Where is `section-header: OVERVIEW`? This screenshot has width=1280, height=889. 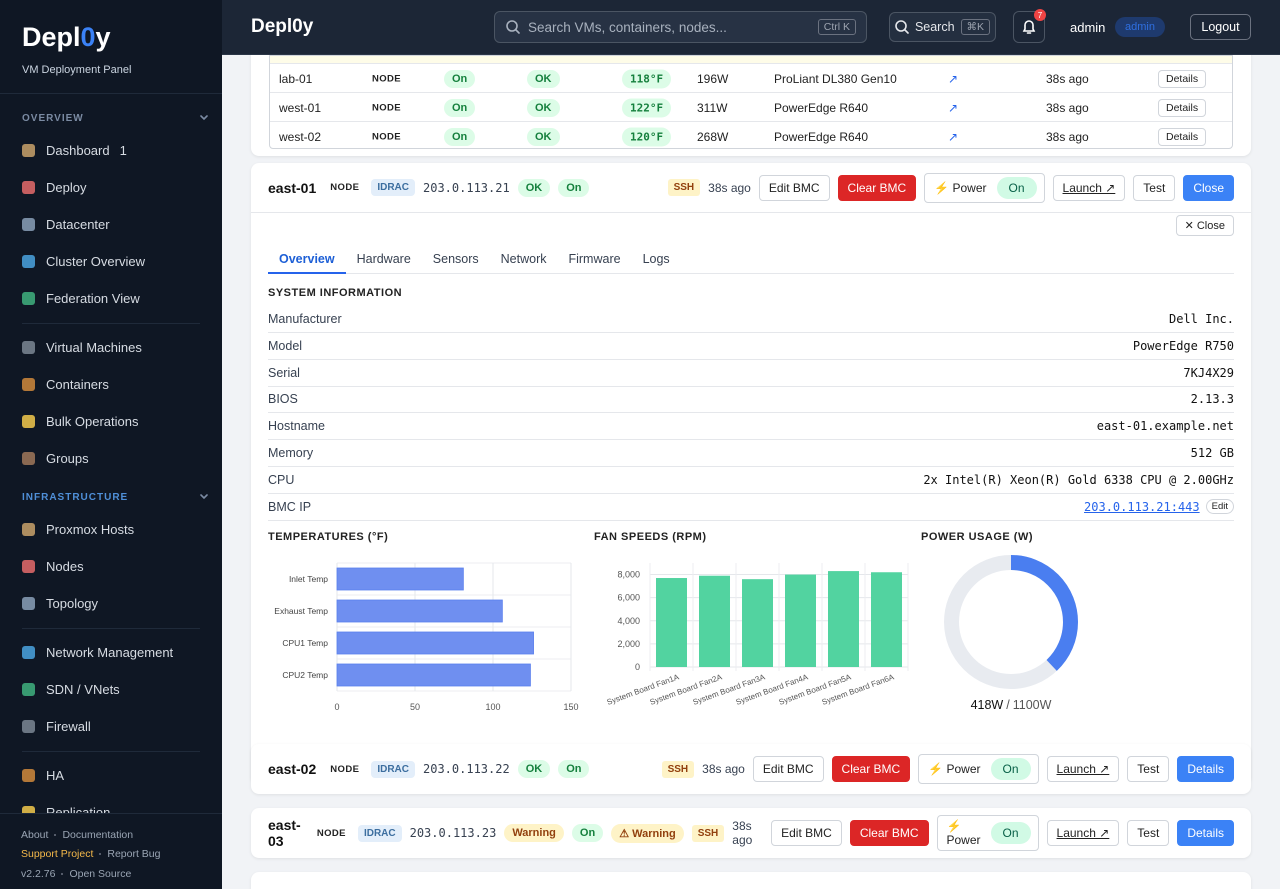
section-header: OVERVIEW is located at coordinates (111, 118).